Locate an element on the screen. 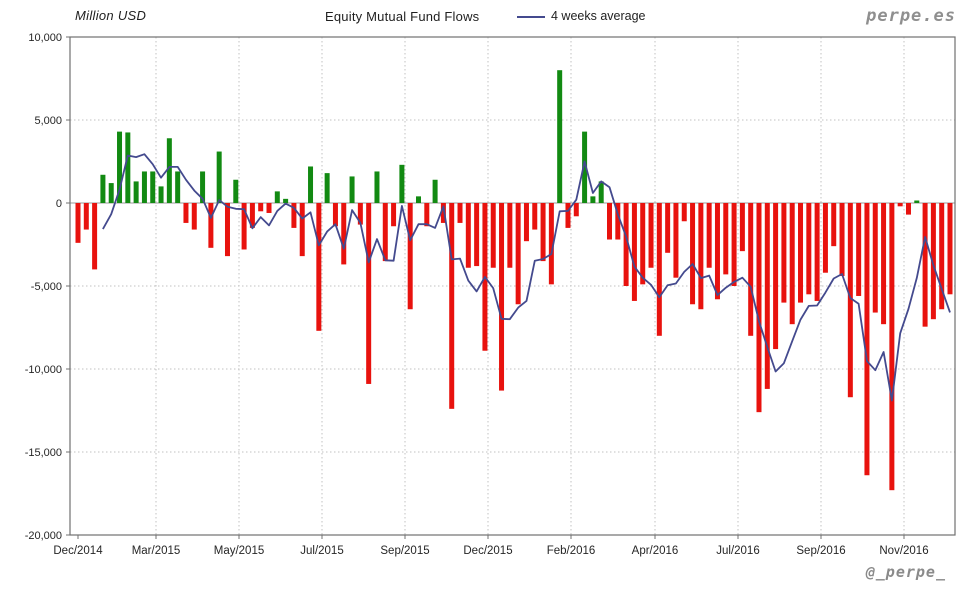 This screenshot has width=980, height=600. svg-text: -15,000 is located at coordinates (43, 453).